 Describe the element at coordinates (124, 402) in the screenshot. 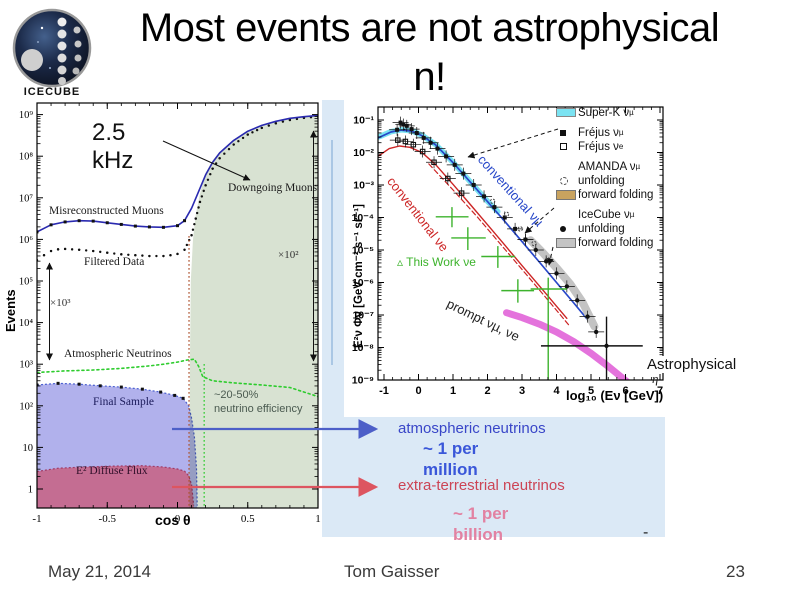

I see `final-sample-label: Final Sample` at that location.